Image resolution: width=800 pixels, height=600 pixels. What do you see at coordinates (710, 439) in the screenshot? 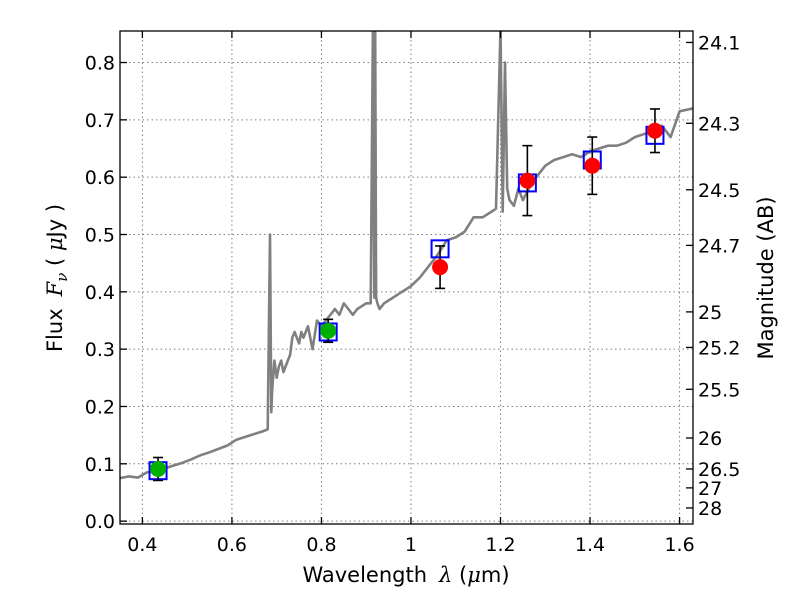
I see `y2-tick-label: 26` at bounding box center [710, 439].